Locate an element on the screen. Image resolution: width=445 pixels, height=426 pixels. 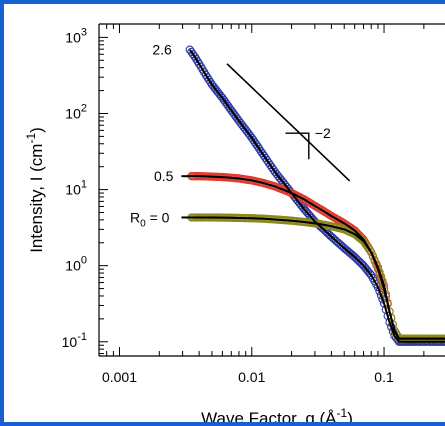
series-label-sub: 0 is located at coordinates (143, 223).